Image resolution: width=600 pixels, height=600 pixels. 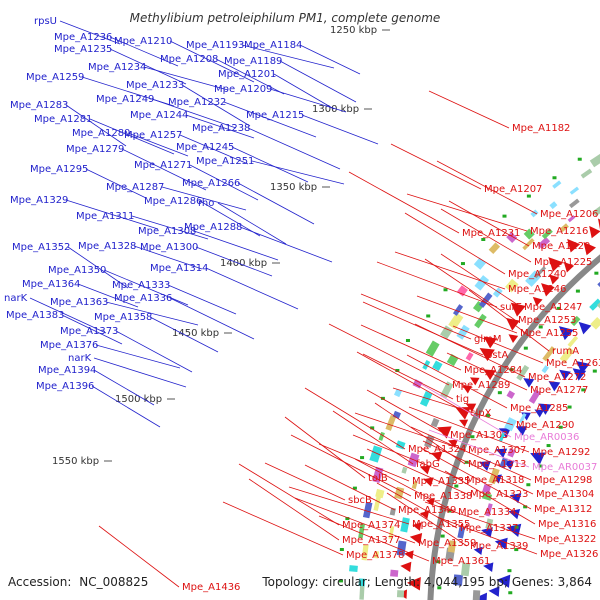 I want to click on gene-label: Mpe_A1326, so click(x=569, y=554).